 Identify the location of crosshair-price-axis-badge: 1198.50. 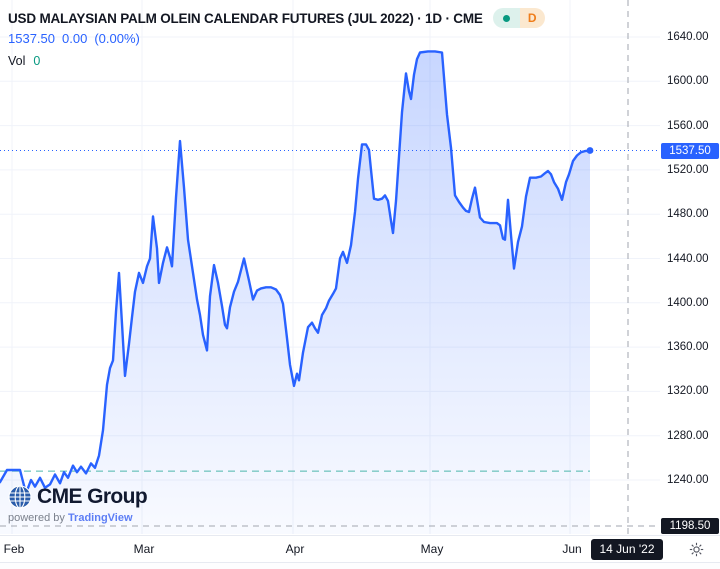
(690, 525).